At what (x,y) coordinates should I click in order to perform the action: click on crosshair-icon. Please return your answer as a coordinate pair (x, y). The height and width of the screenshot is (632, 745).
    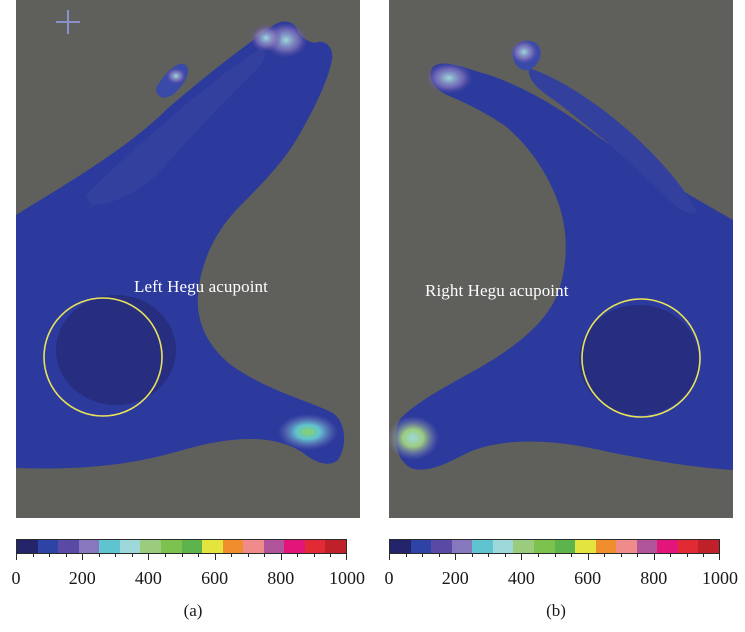
    Looking at the image, I should click on (68, 22).